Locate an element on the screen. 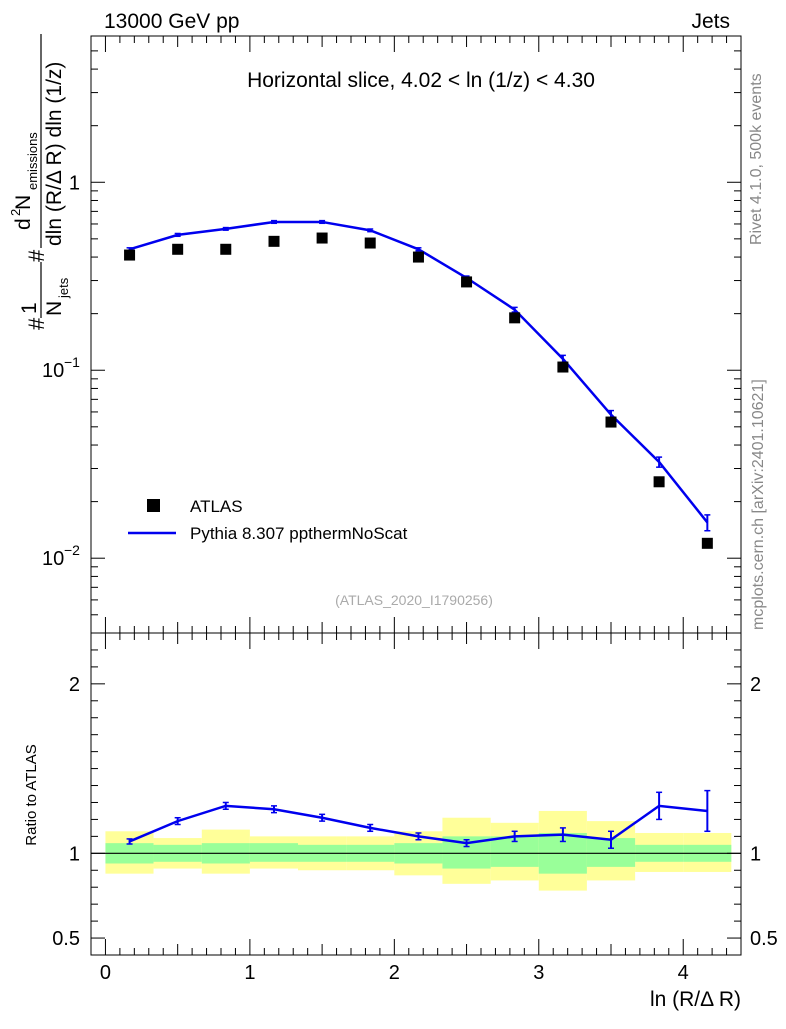 The image size is (786, 1029). xtick-label: 2 is located at coordinates (394, 973).